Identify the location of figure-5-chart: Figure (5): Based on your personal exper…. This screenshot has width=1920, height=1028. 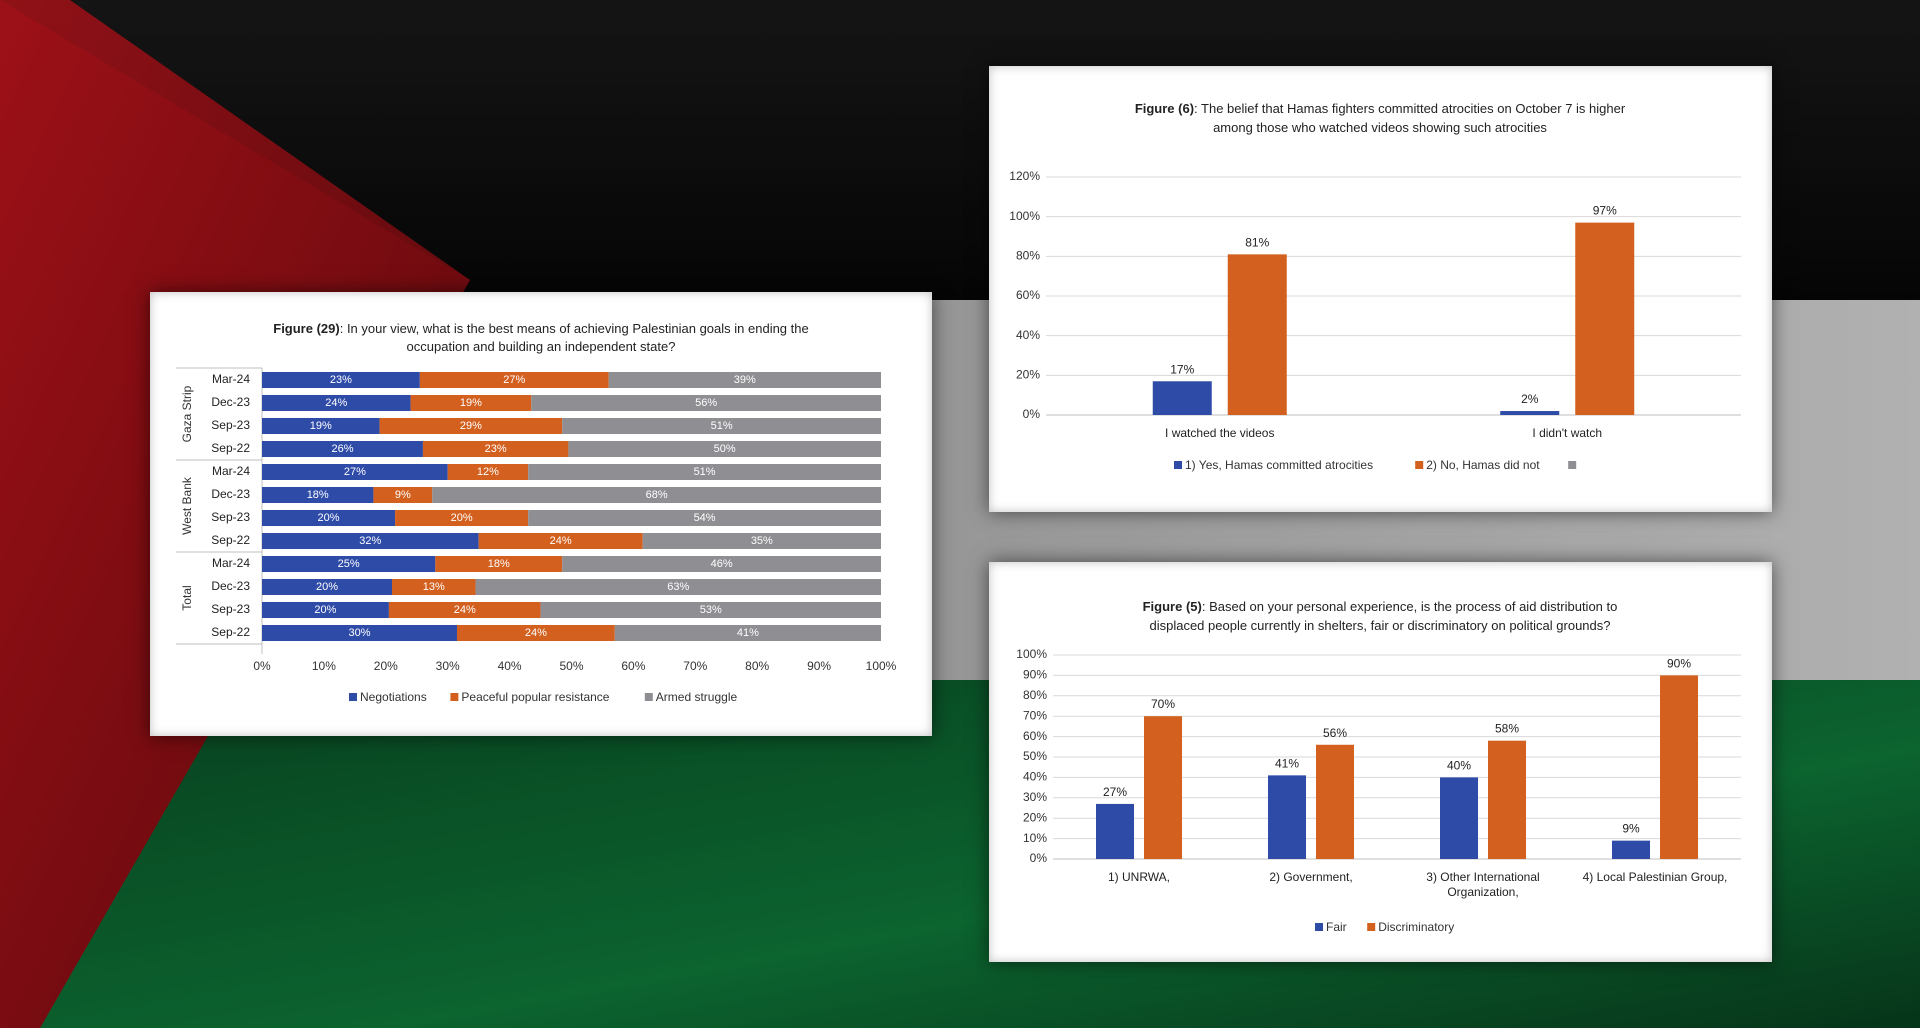
(1378, 766).